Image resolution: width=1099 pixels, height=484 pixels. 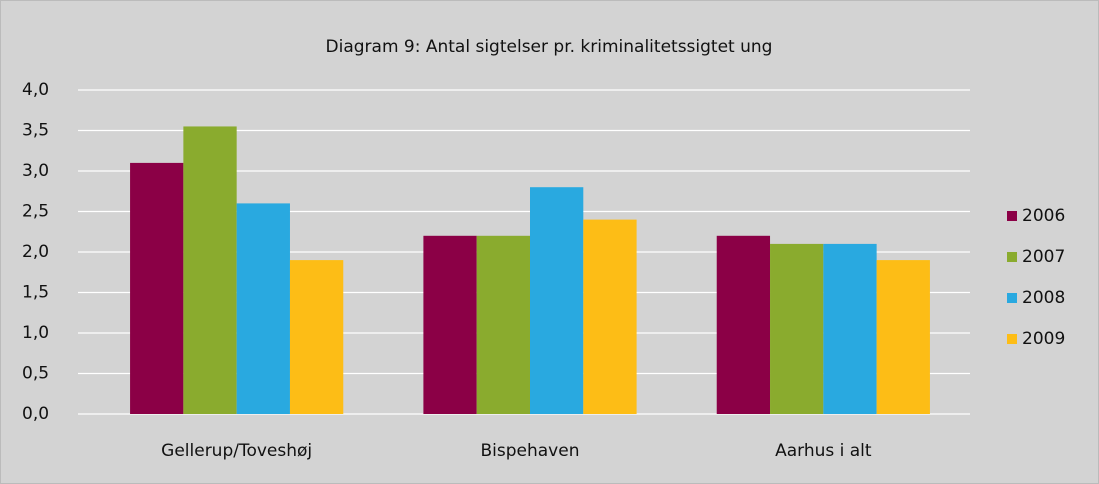 I want to click on y-tick-label: 2,0, so click(x=35, y=252).